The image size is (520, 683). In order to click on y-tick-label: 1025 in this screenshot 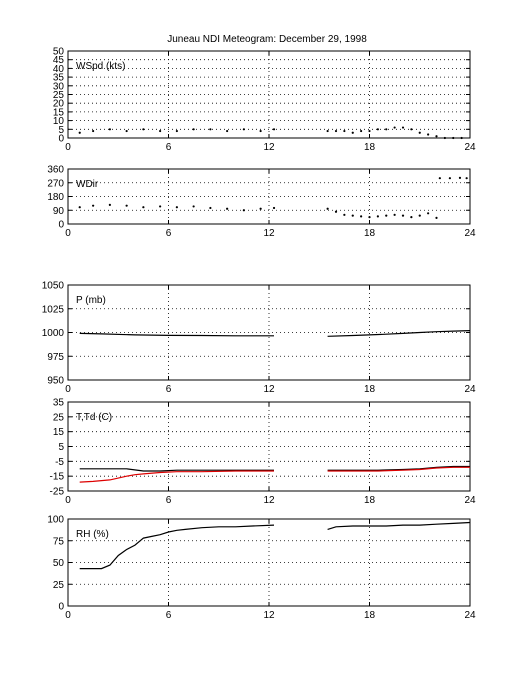, I will do `click(53, 309)`.